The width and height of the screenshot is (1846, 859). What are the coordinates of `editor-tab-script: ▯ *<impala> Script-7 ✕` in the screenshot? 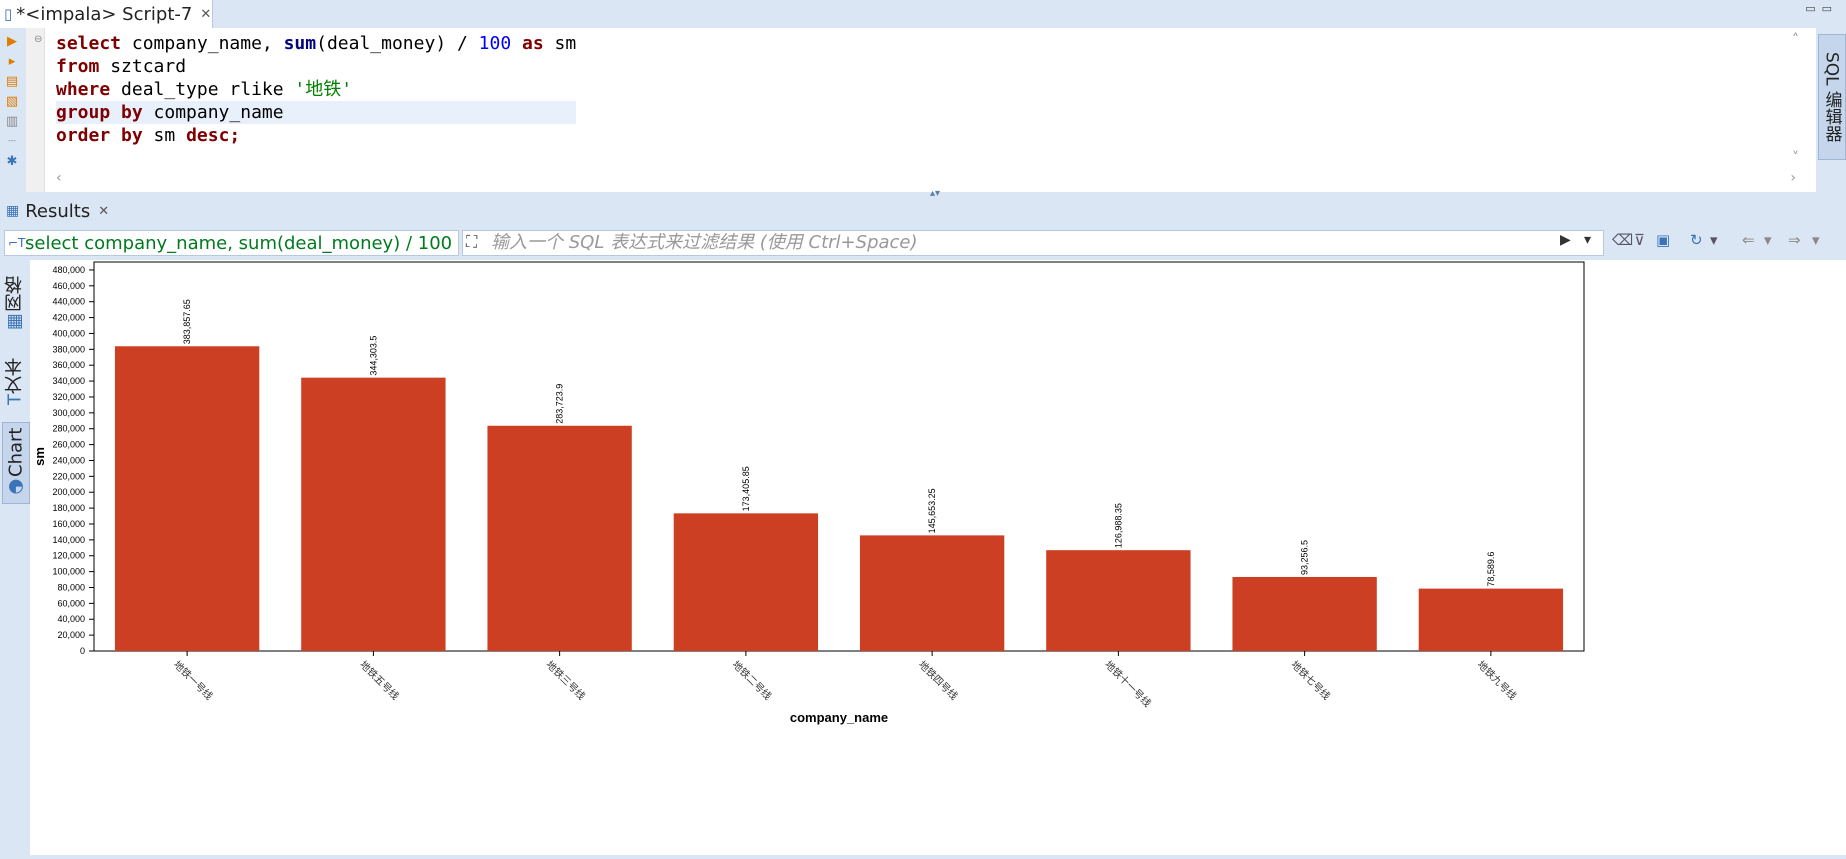 It's located at (106, 14).